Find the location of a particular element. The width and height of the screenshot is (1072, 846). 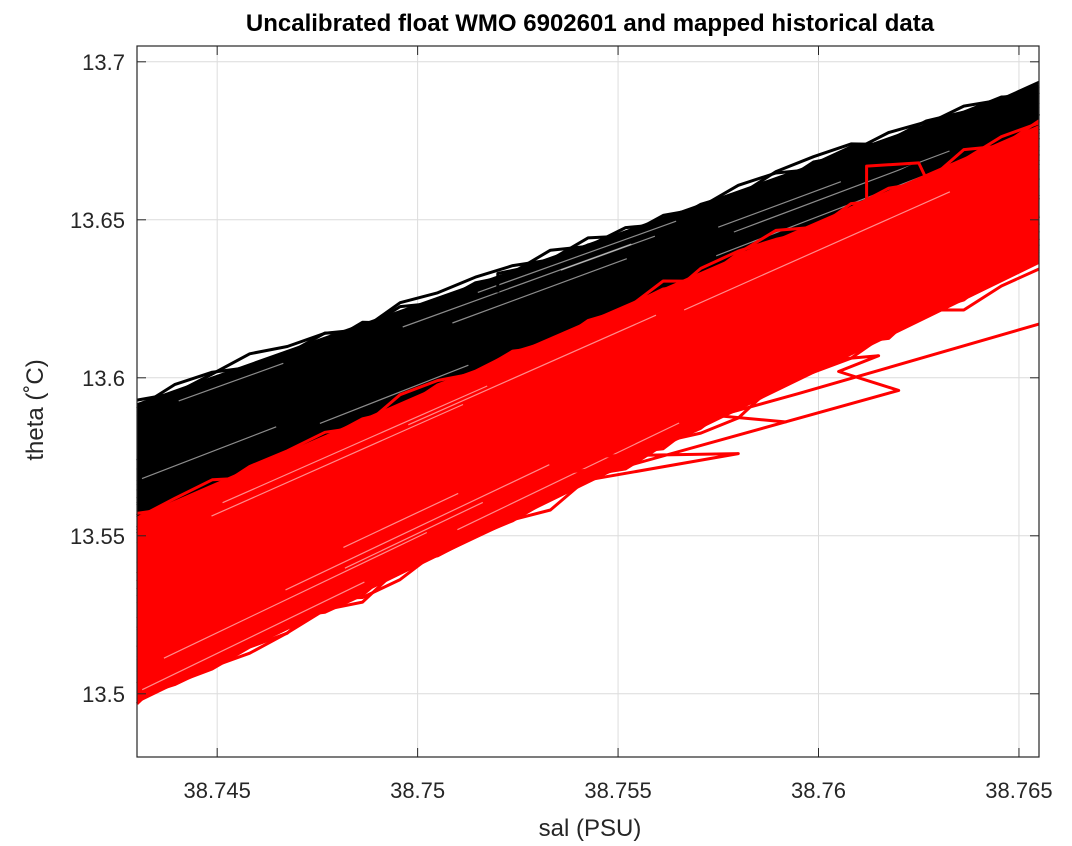

x-tick-label: 38.75 is located at coordinates (417, 790).